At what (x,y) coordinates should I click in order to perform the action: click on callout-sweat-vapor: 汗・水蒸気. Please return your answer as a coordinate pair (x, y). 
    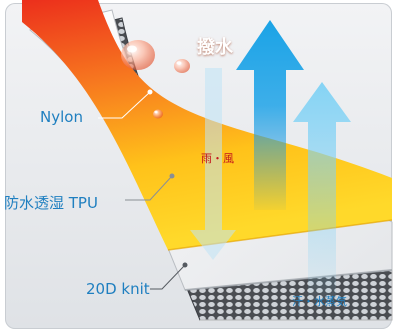
    Looking at the image, I should click on (319, 301).